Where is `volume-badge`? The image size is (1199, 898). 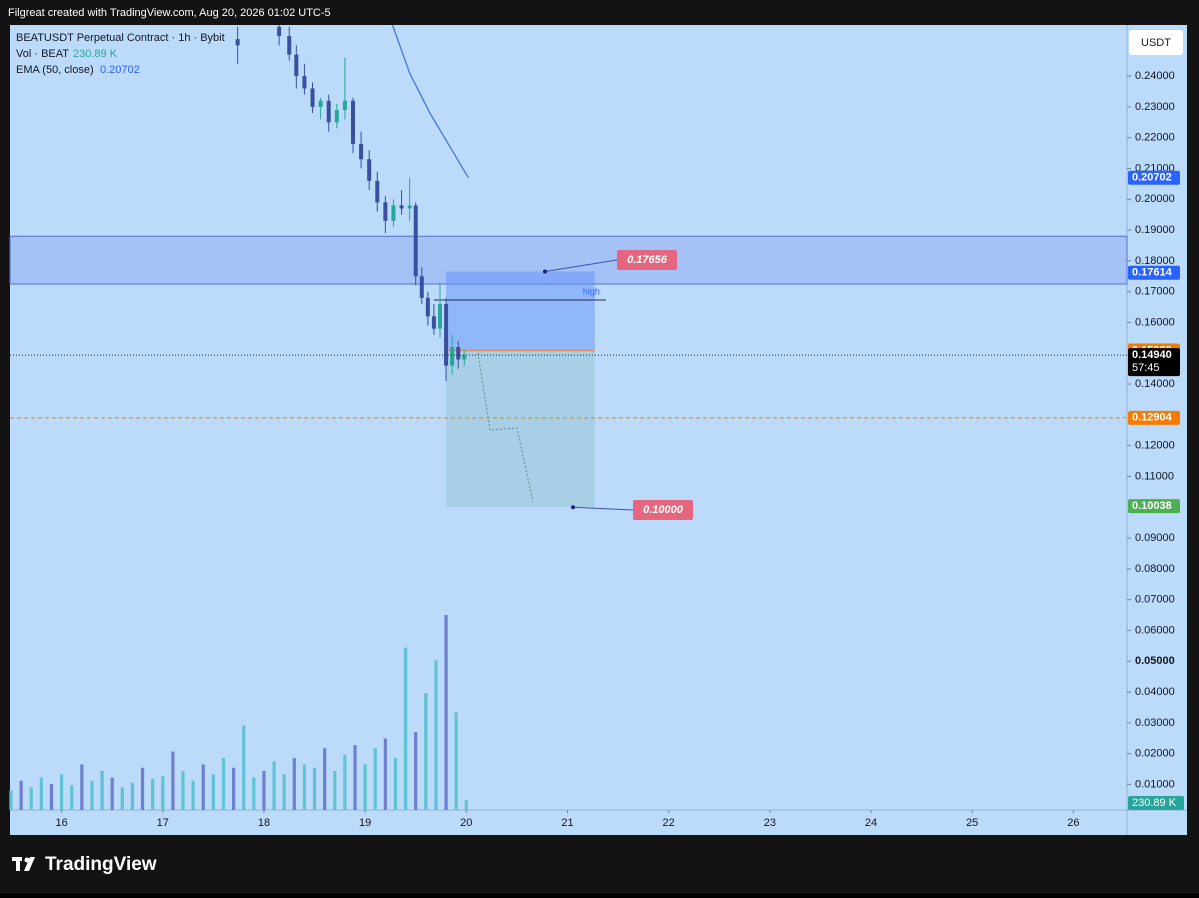
volume-badge is located at coordinates (1156, 803).